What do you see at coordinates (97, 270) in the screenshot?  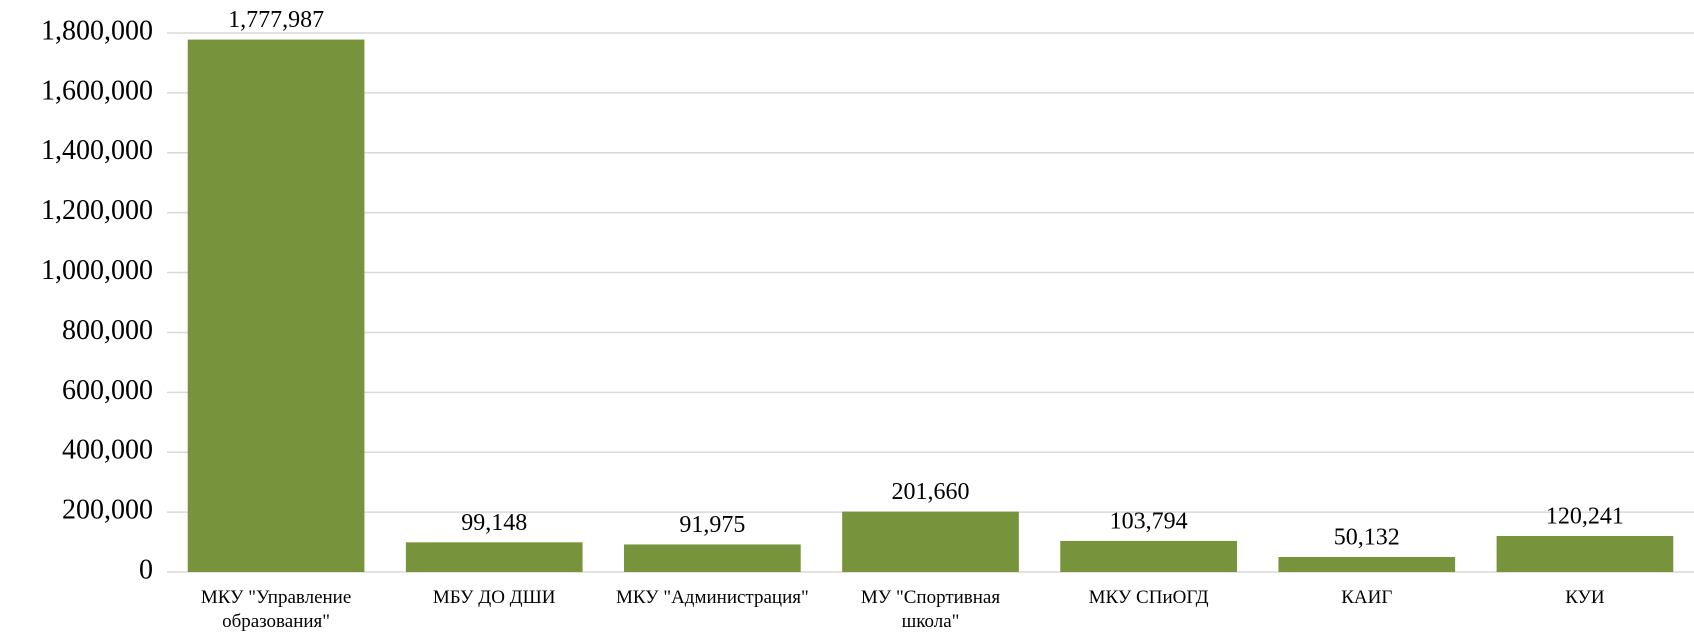 I see `y-tick-label: 1,000,000` at bounding box center [97, 270].